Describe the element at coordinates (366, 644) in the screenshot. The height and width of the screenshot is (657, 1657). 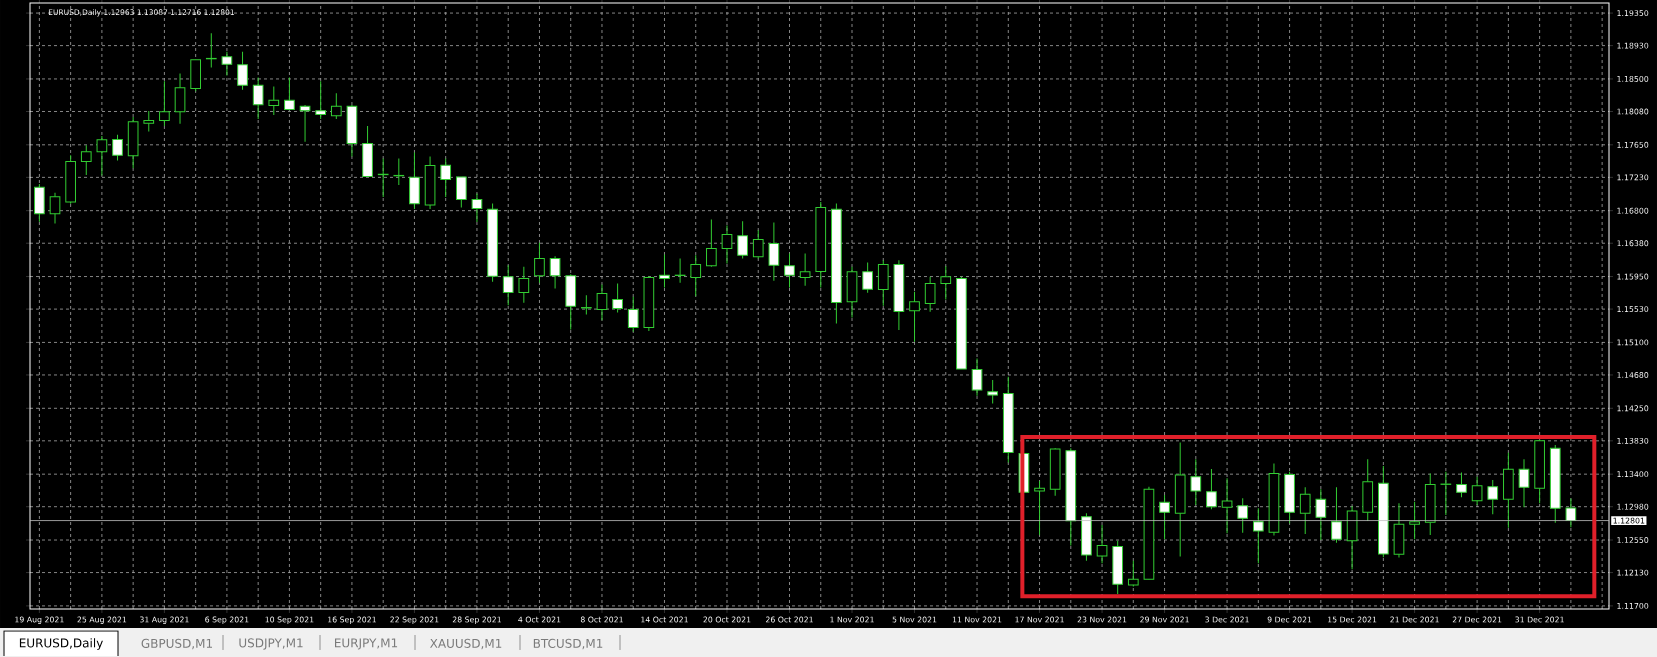
I see `text: EURJPY,M1` at that location.